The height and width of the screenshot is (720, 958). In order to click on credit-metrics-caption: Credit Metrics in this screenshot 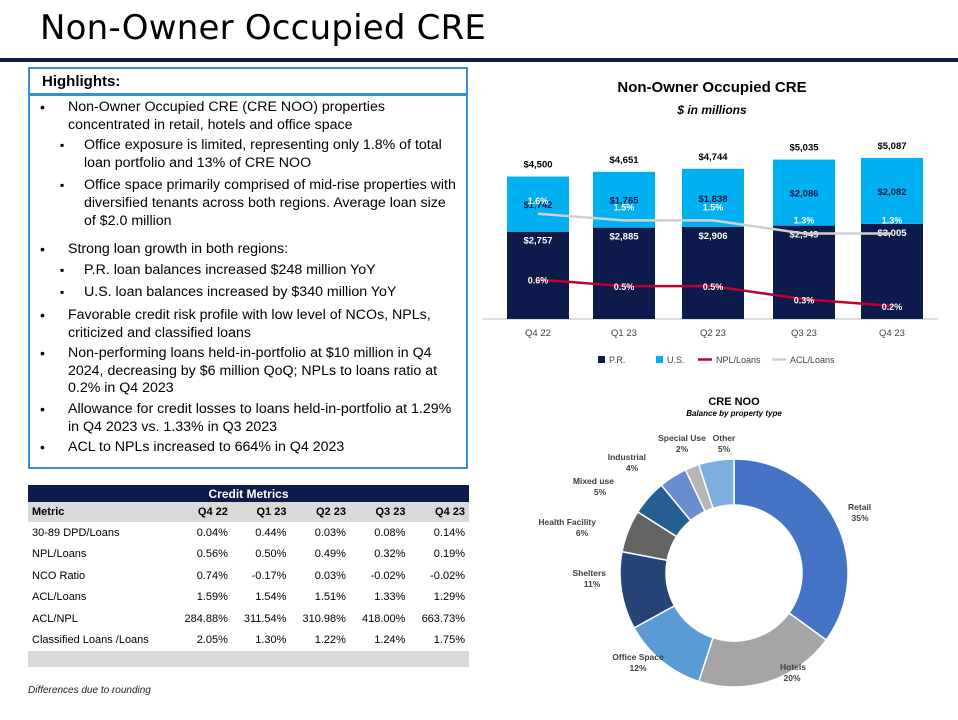, I will do `click(248, 493)`.